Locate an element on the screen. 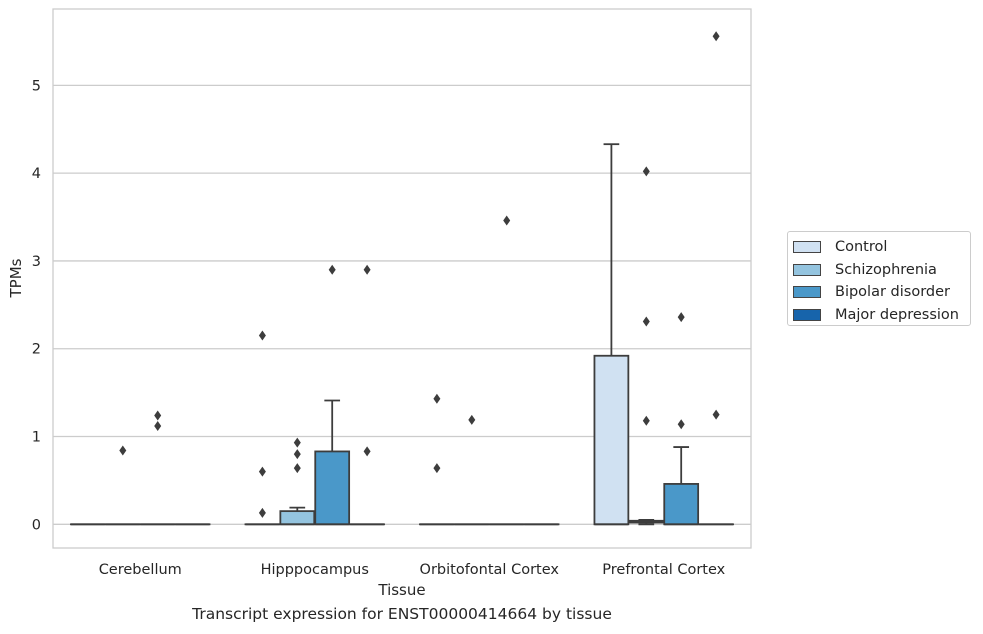 This screenshot has height=634, width=983. box-control-prefrontal-cortex is located at coordinates (611, 334).